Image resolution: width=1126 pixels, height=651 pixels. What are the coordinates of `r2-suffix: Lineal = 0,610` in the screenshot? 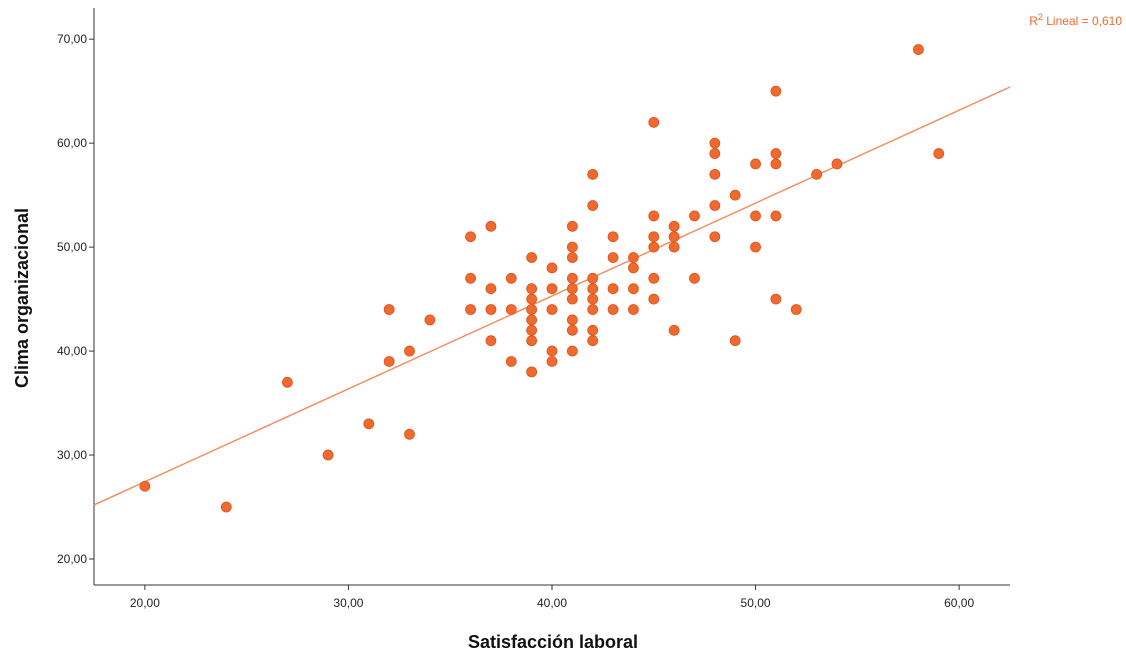 It's located at (1082, 21).